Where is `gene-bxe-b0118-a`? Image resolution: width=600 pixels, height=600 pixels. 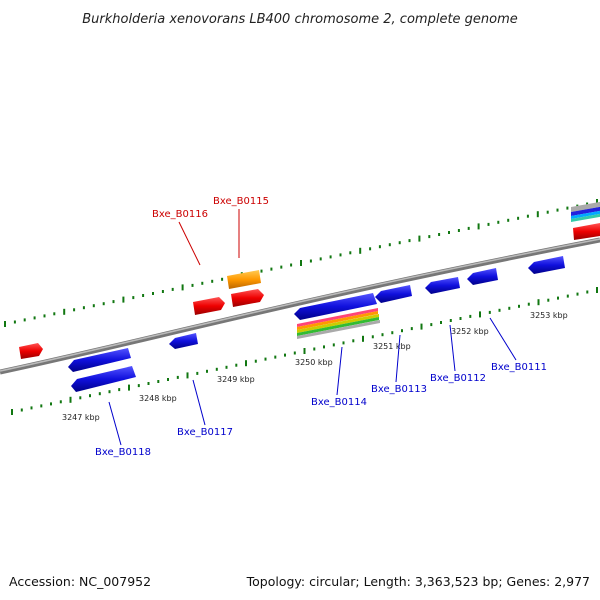
gene-bxe-b0118-a is located at coordinates (99, 360).